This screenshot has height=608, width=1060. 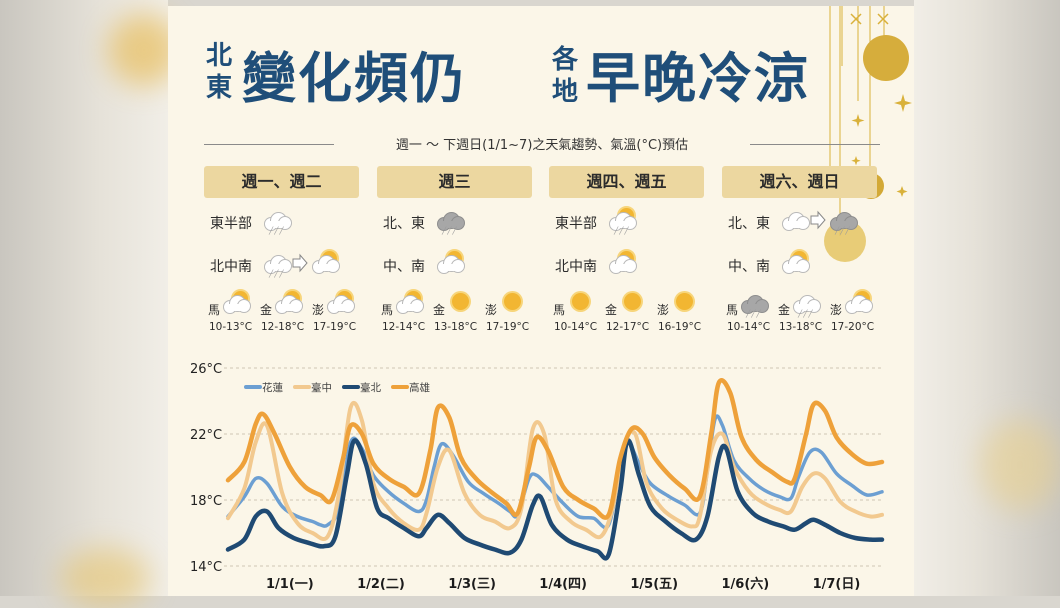 I want to click on subtitle-row: 週一 ～ 下週日(1/1~7)之天氣趨勢、氣溫(°C)預估, so click(x=542, y=144).